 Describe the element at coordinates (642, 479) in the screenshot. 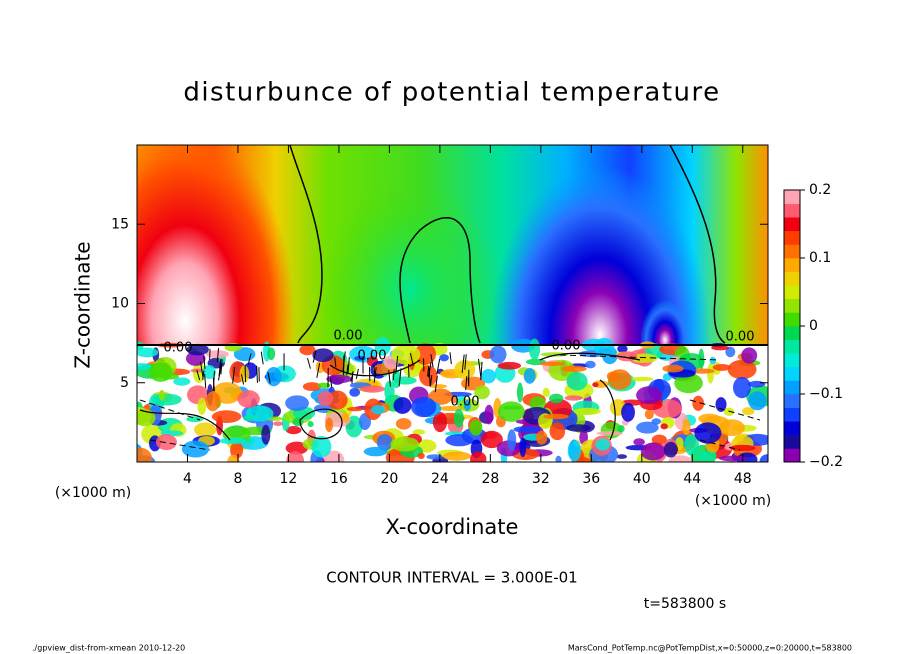

I see `x-tick-label: 40` at that location.